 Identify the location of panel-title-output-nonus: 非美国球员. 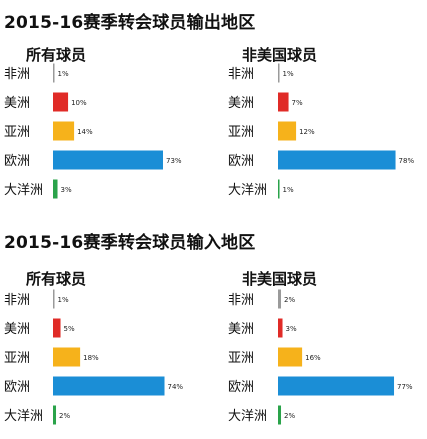
(280, 55).